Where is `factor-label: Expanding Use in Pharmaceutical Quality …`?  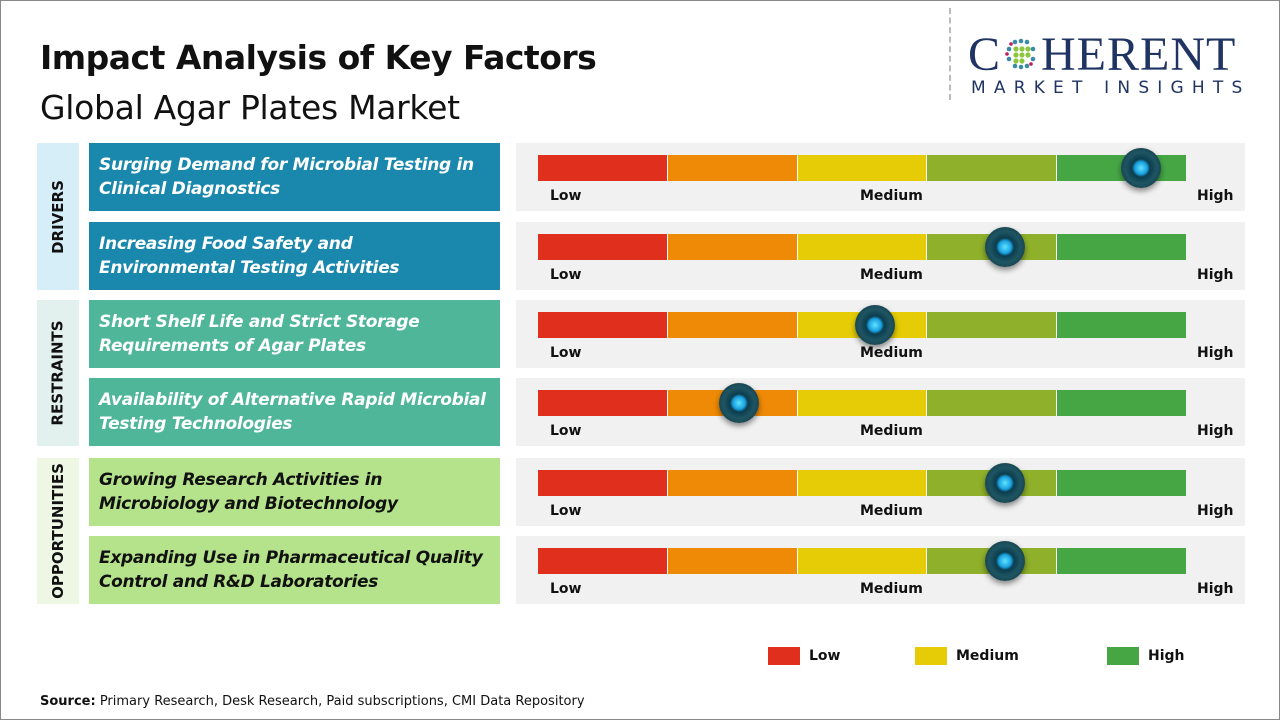 factor-label: Expanding Use in Pharmaceutical Quality … is located at coordinates (294, 570).